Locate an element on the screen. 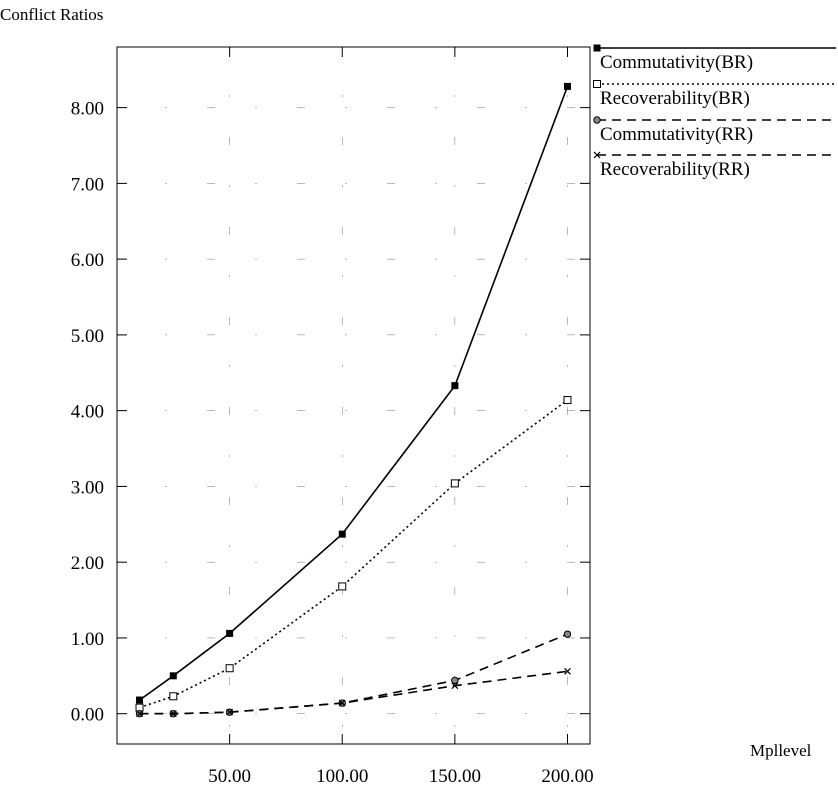 The width and height of the screenshot is (838, 787). y-tick-label: 1.00 is located at coordinates (87, 639).